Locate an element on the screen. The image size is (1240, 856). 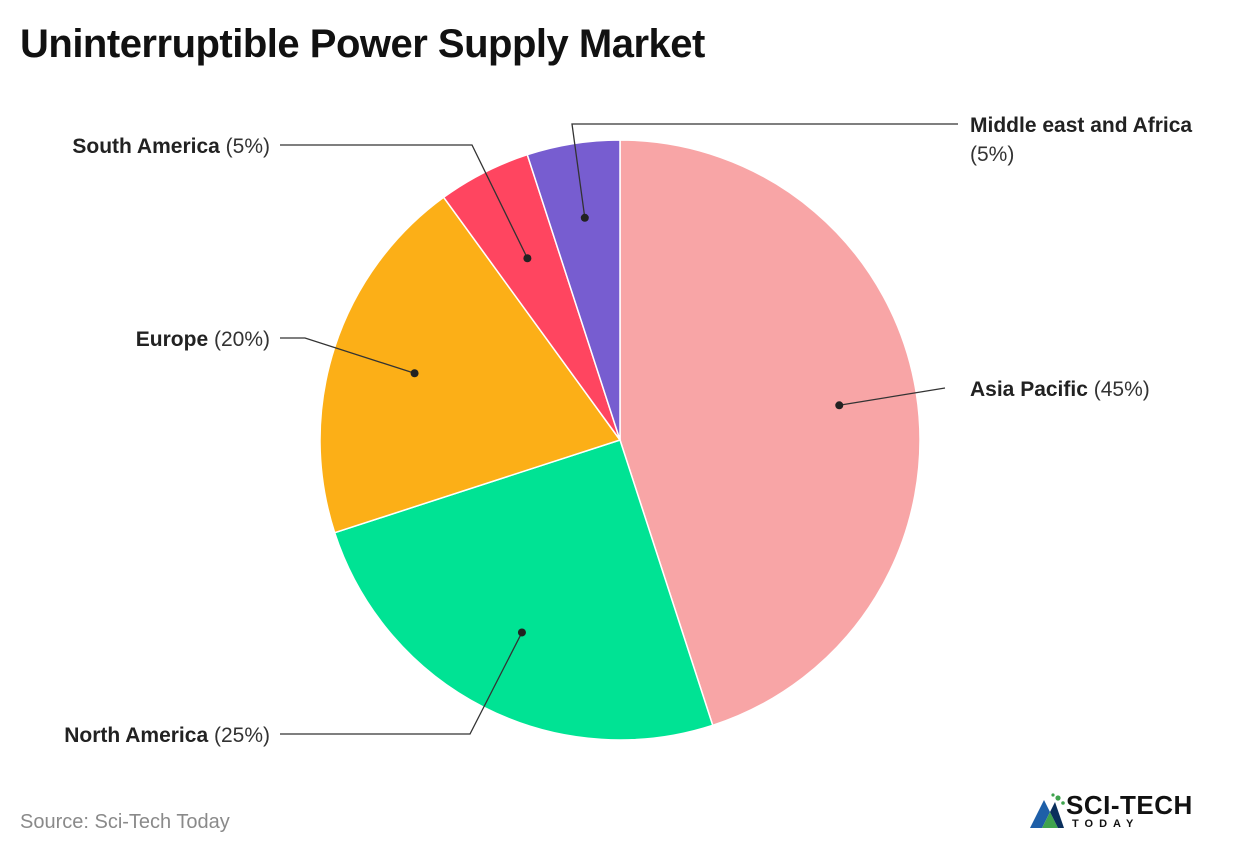
sci-tech-logo: SCI-TECH TODAY is located at coordinates (1118, 812).